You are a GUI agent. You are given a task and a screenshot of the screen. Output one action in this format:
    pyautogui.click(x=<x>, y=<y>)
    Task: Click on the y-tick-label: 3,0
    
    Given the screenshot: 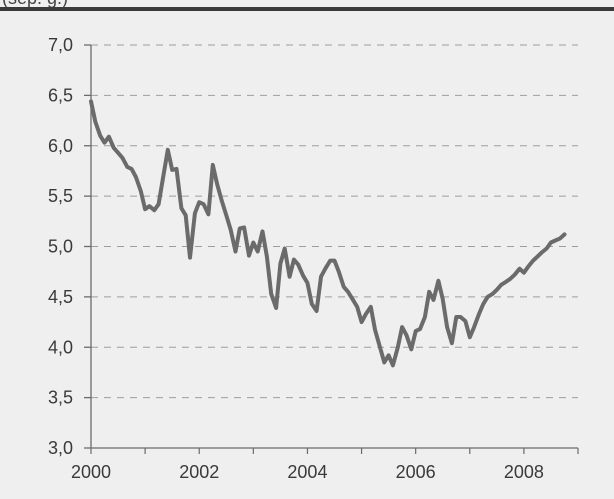 What is the action you would take?
    pyautogui.click(x=60, y=448)
    